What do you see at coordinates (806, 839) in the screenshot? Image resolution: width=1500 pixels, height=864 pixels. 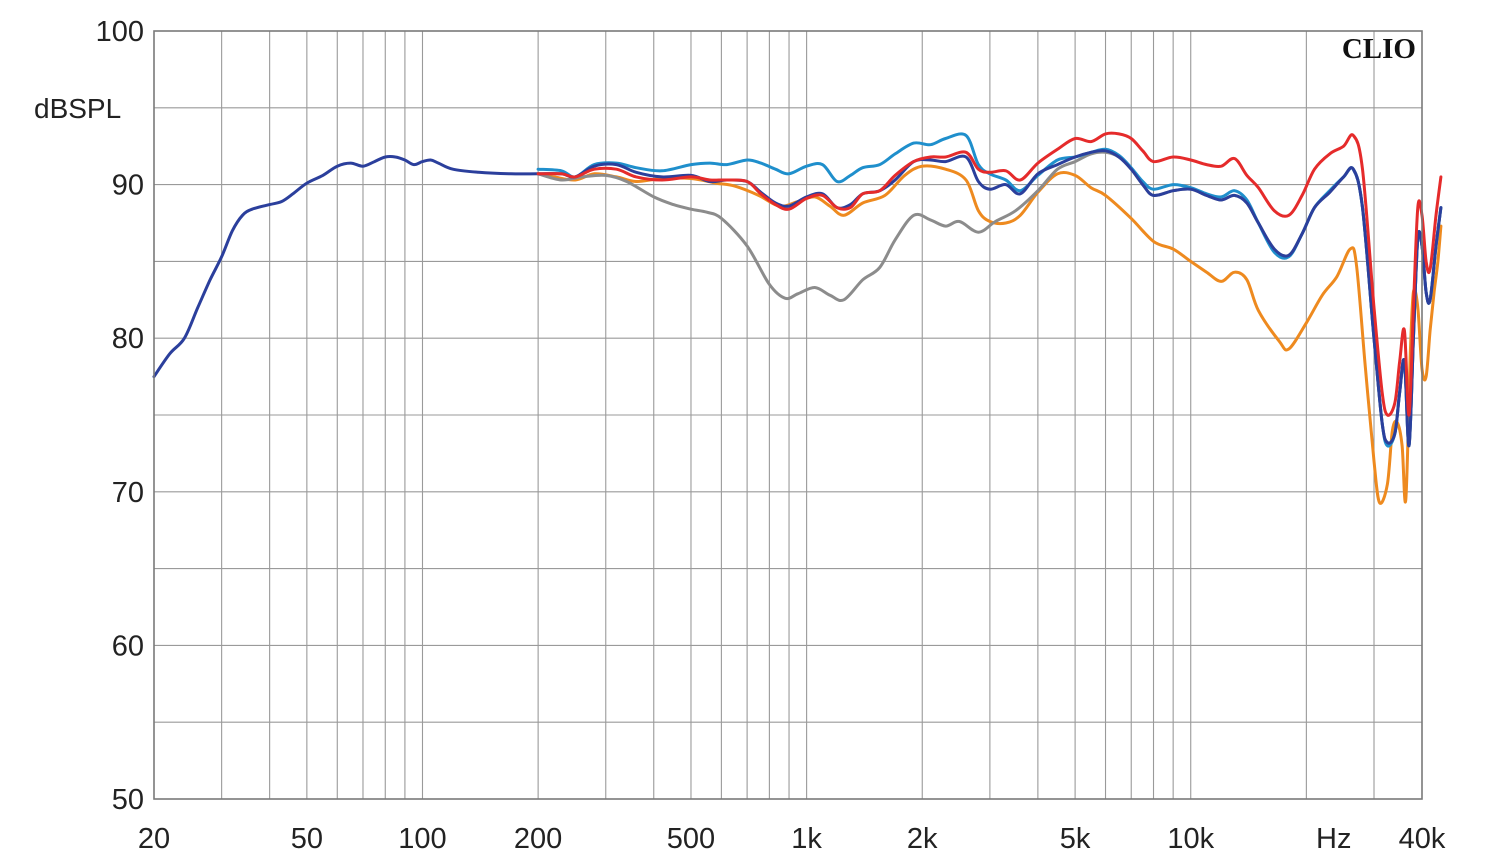 I see `x-tick-label: 1k` at bounding box center [806, 839].